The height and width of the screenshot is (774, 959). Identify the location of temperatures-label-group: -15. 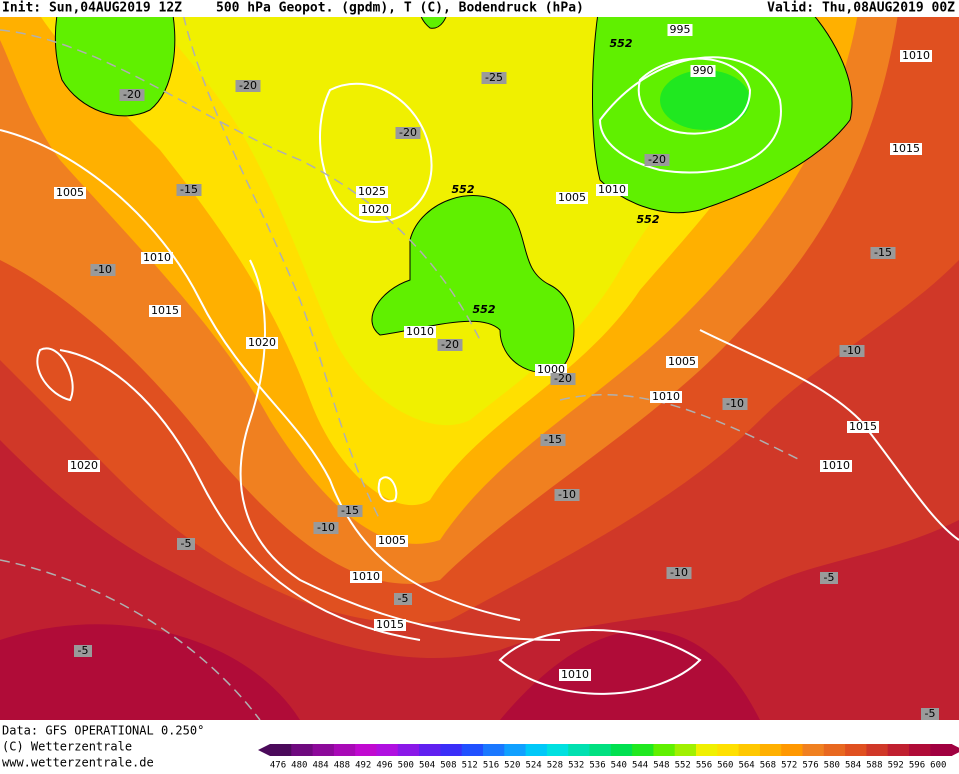
(883, 252).